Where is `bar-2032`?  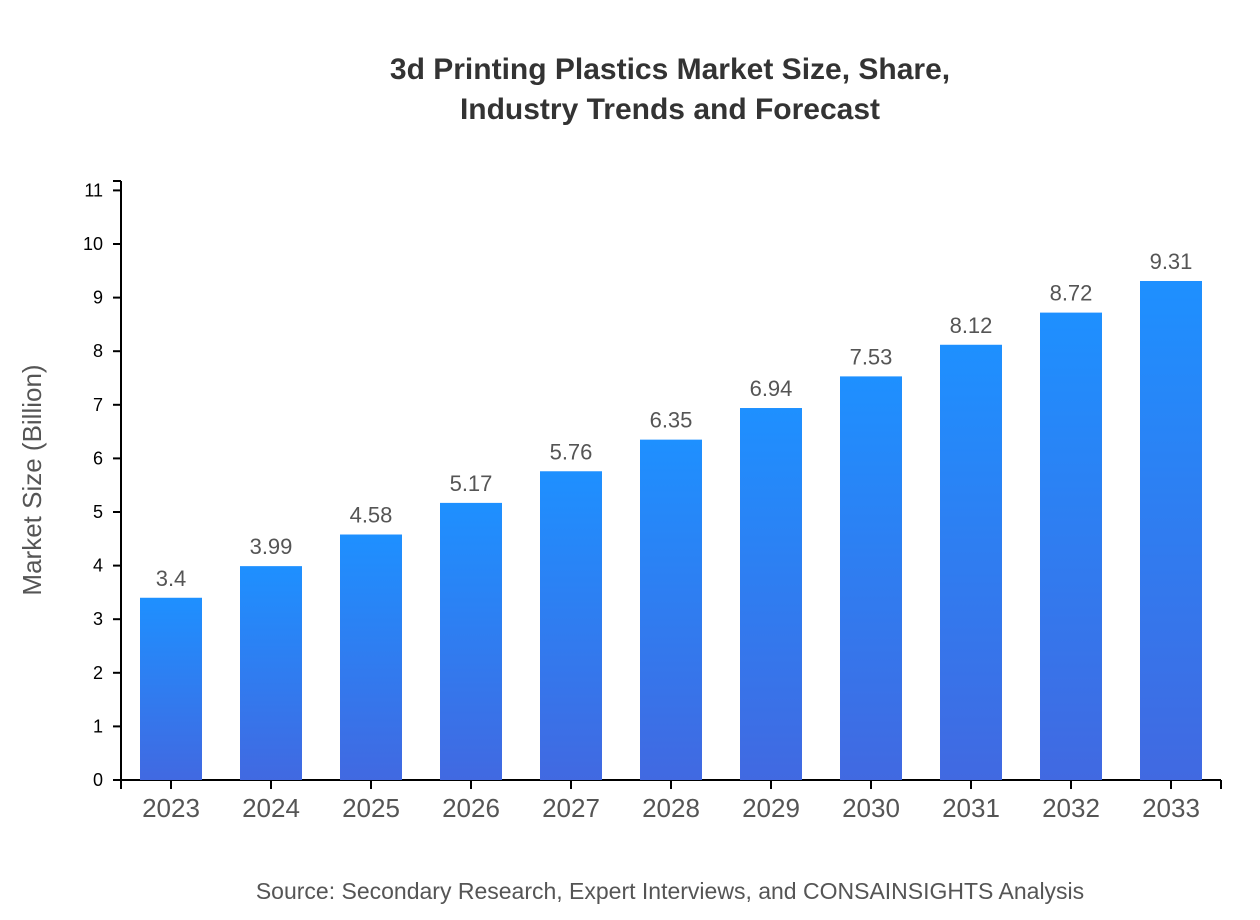
bar-2032 is located at coordinates (1071, 546).